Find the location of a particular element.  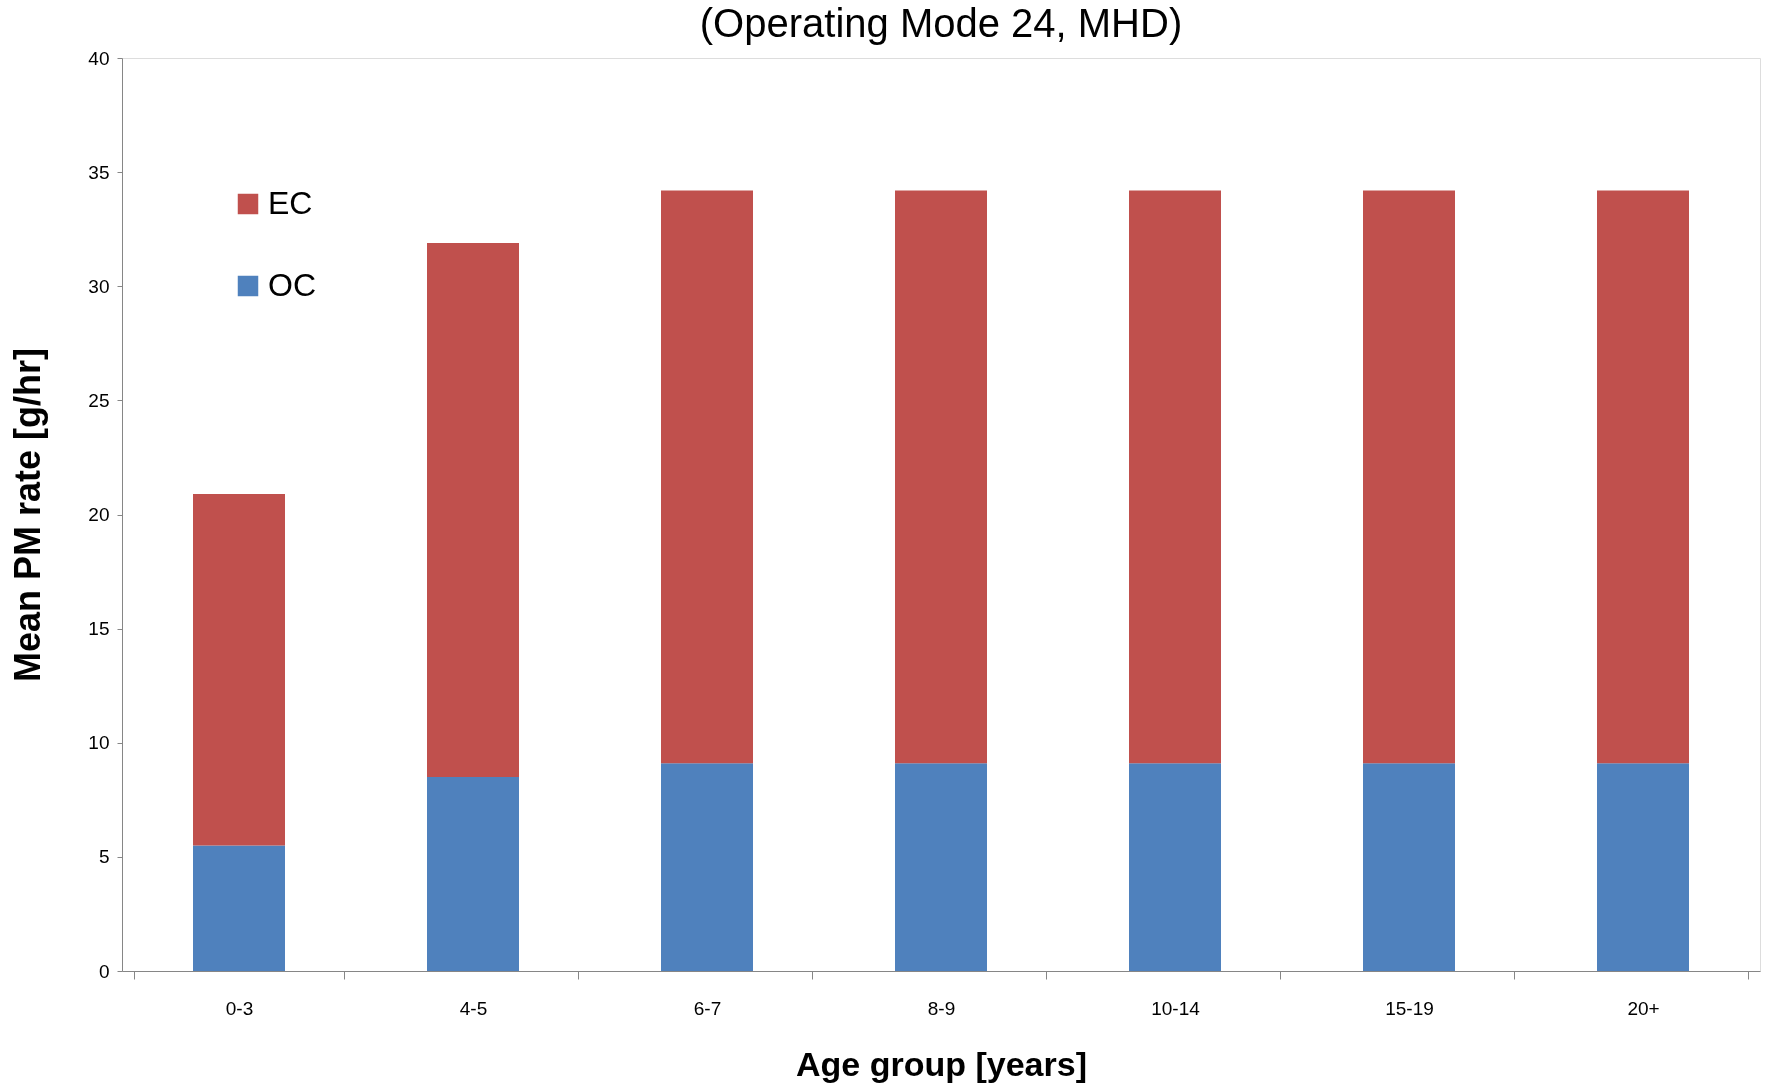

x-axis-title: Age group [years] is located at coordinates (941, 1063).